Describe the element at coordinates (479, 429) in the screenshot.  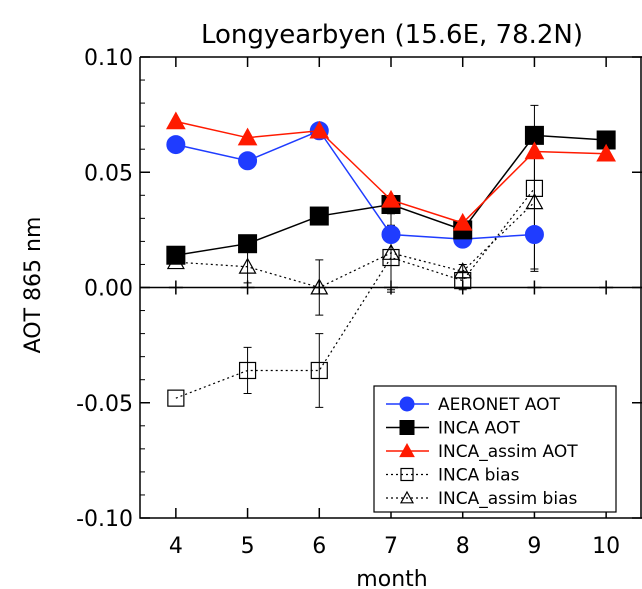
I see `legend-label: INCA AOT` at that location.